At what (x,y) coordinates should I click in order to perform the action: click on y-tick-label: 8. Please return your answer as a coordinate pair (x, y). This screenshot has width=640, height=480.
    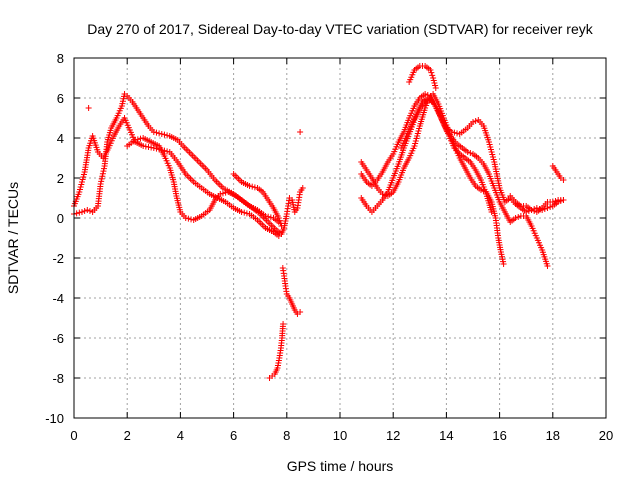
    Looking at the image, I should click on (60, 58).